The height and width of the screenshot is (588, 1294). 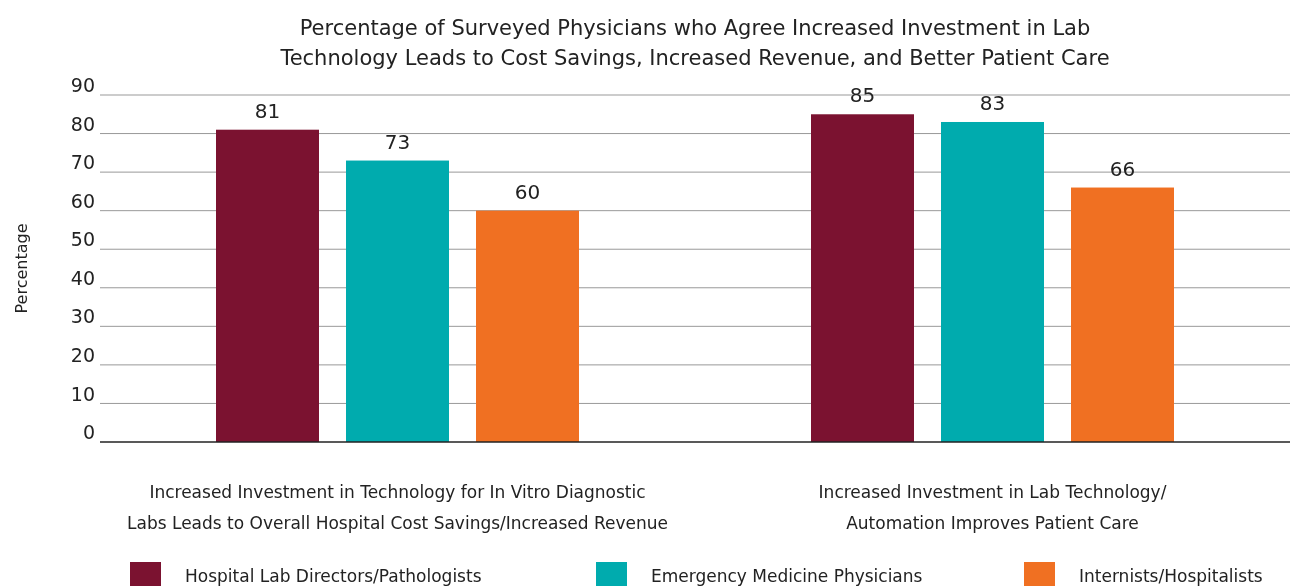 I want to click on legend-label: Emergency Medicine Physicians, so click(x=787, y=576).